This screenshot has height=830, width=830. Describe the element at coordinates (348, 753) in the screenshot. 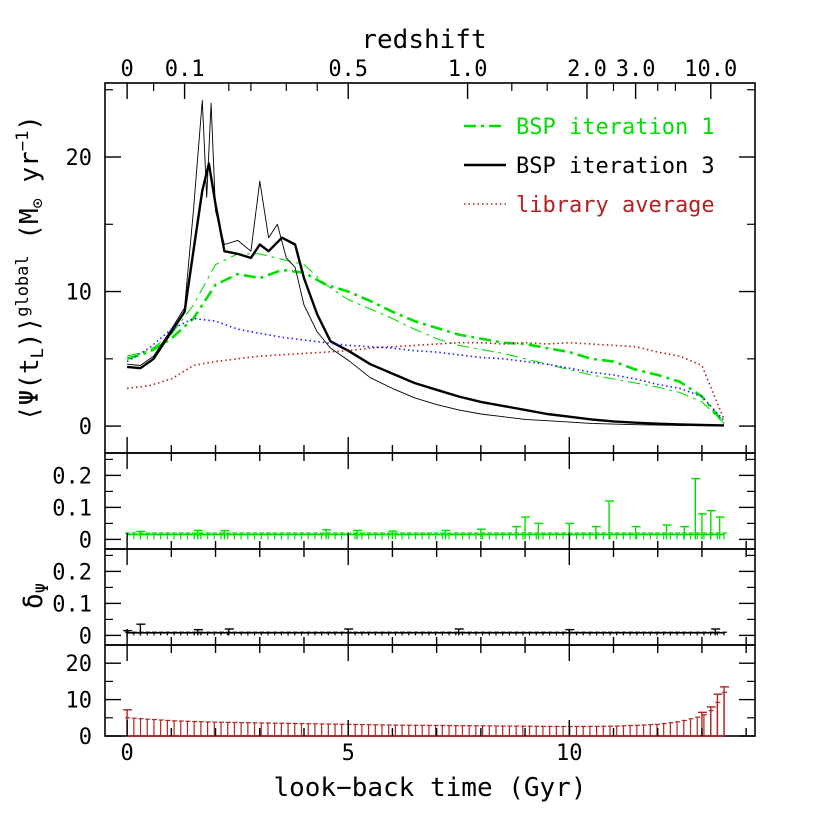

I see `x-tick-label: 5` at that location.